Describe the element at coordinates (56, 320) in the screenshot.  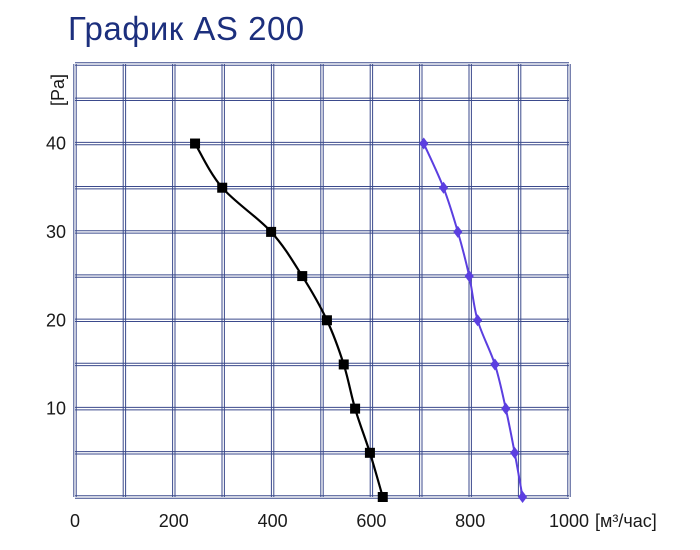
I see `y-tick-label: 20` at that location.